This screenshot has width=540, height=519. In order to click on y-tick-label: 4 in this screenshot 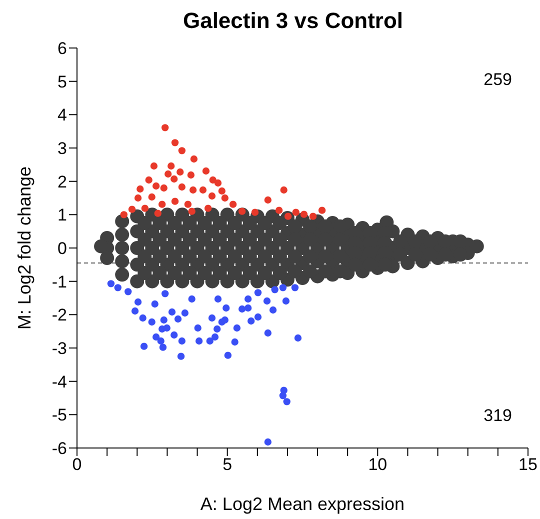, I will do `click(62, 115)`.